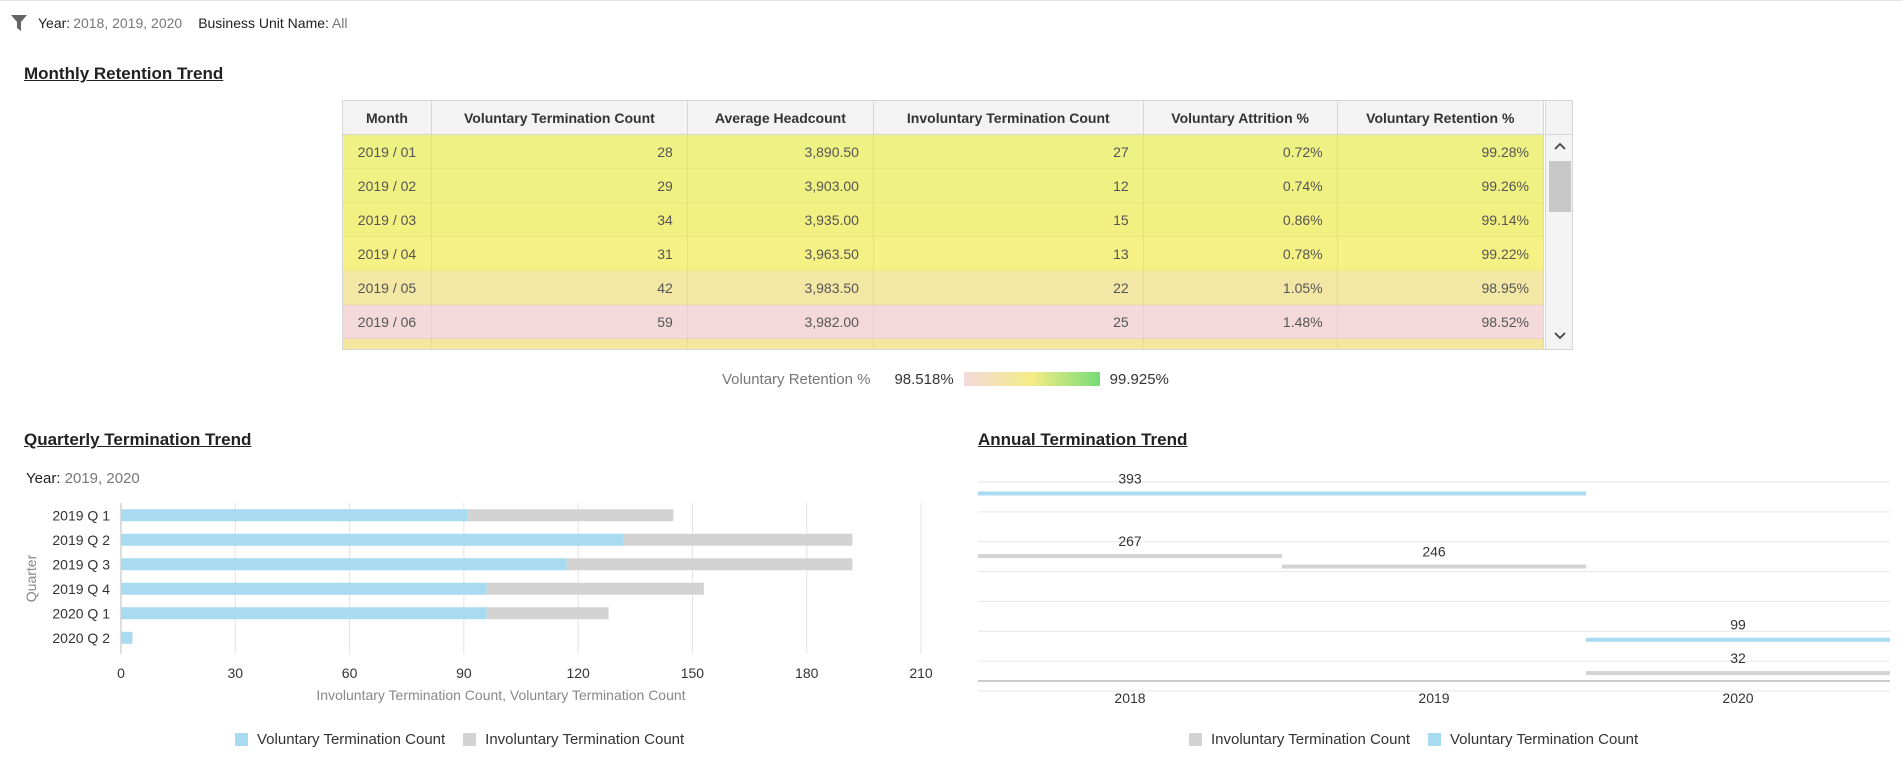  What do you see at coordinates (1240, 343) in the screenshot?
I see `cell-voluntary-attrition` at bounding box center [1240, 343].